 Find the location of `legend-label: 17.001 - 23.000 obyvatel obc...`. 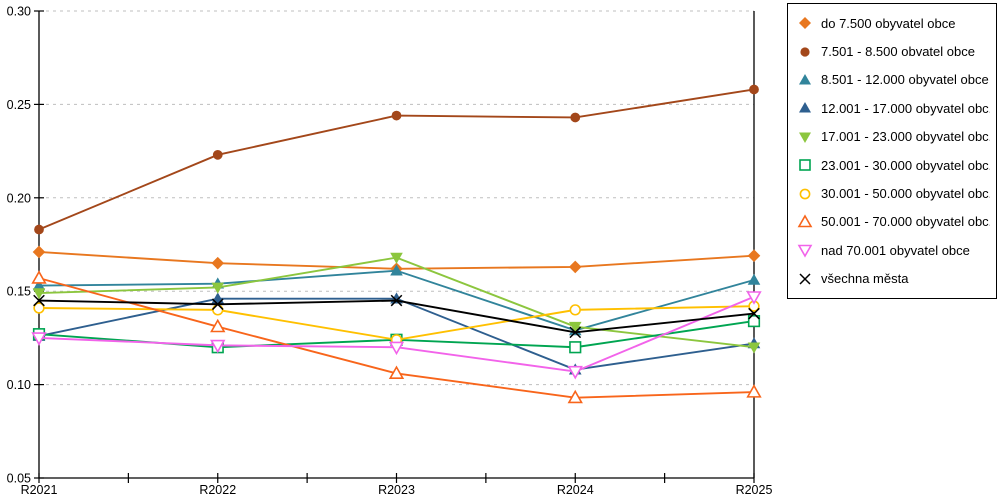

legend-label: 17.001 - 23.000 obyvatel obc... is located at coordinates (905, 137).